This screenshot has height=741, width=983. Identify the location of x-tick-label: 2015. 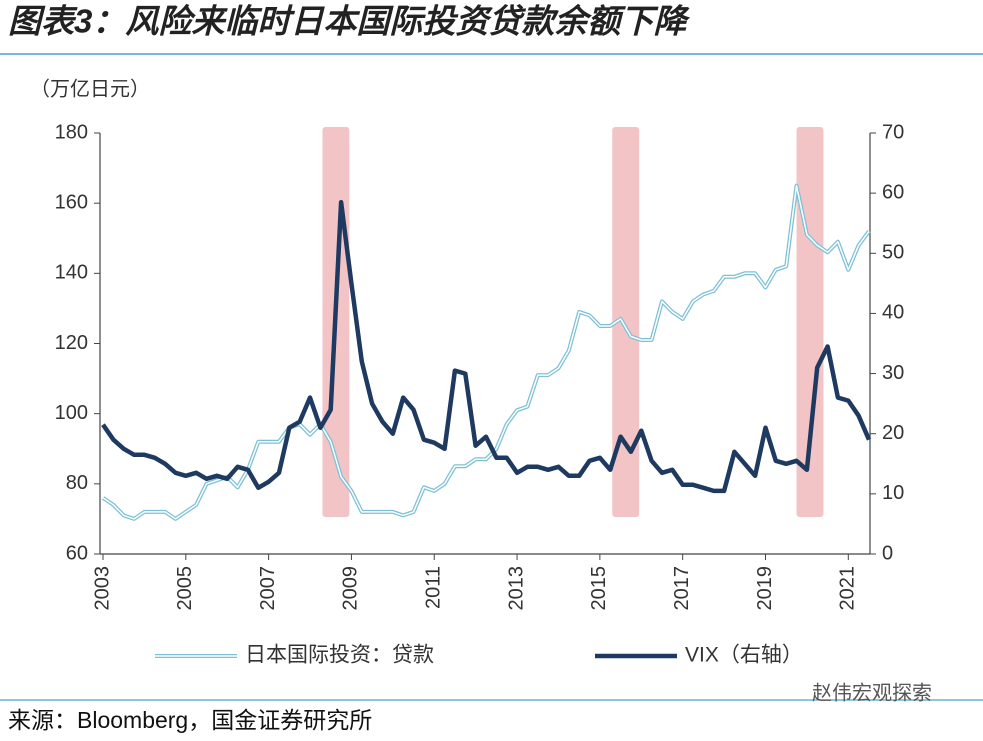
(599, 588).